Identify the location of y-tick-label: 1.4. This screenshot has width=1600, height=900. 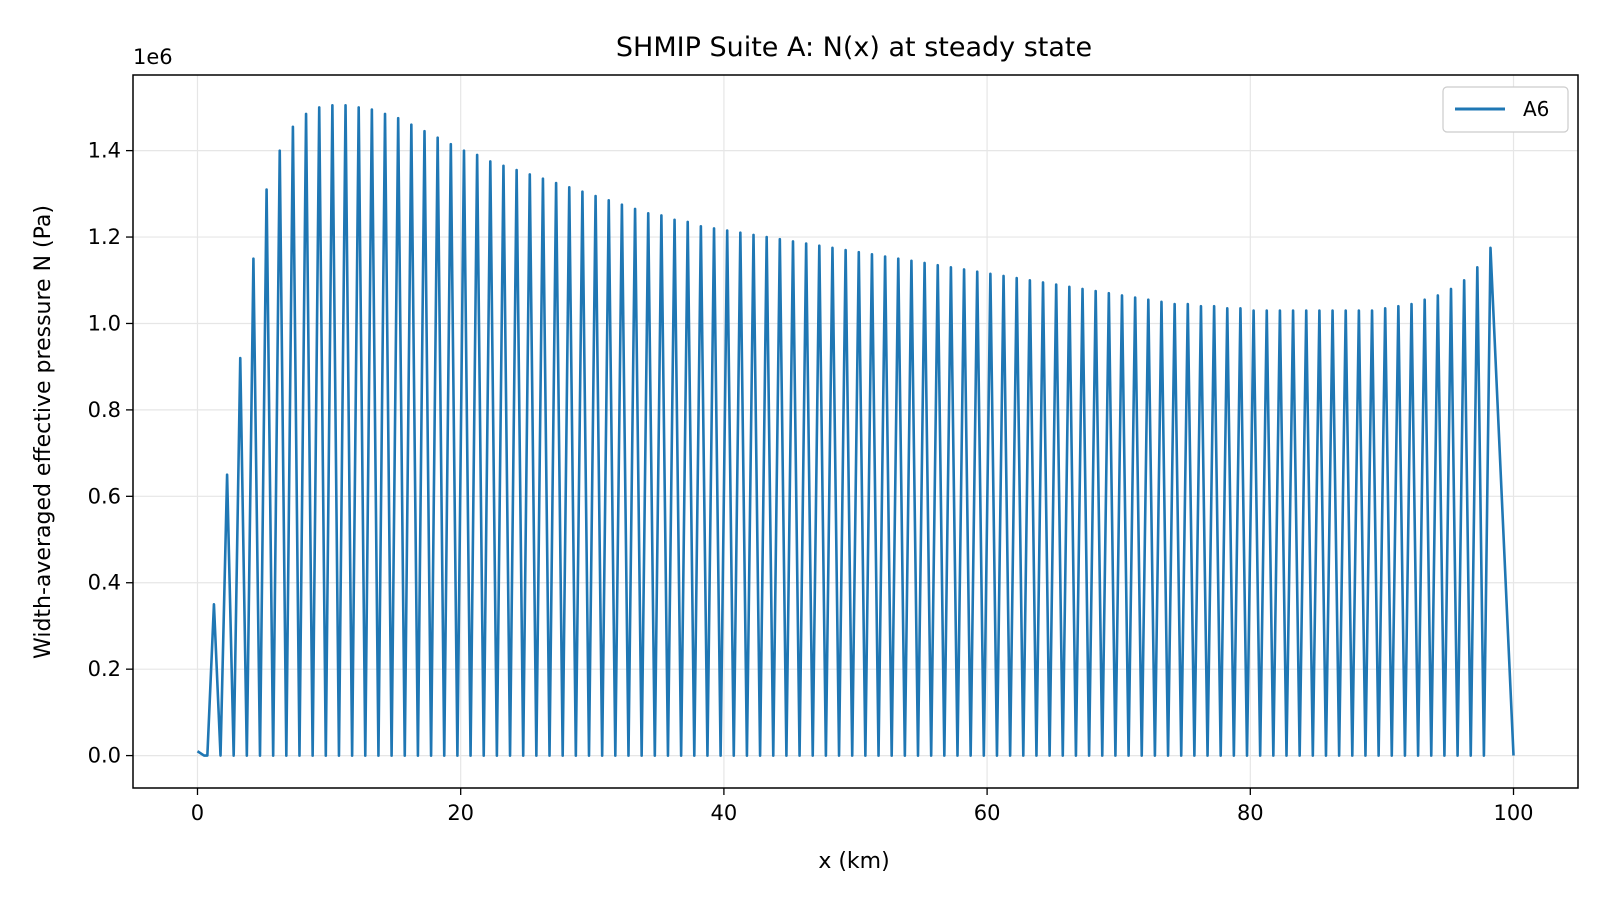
(104, 151).